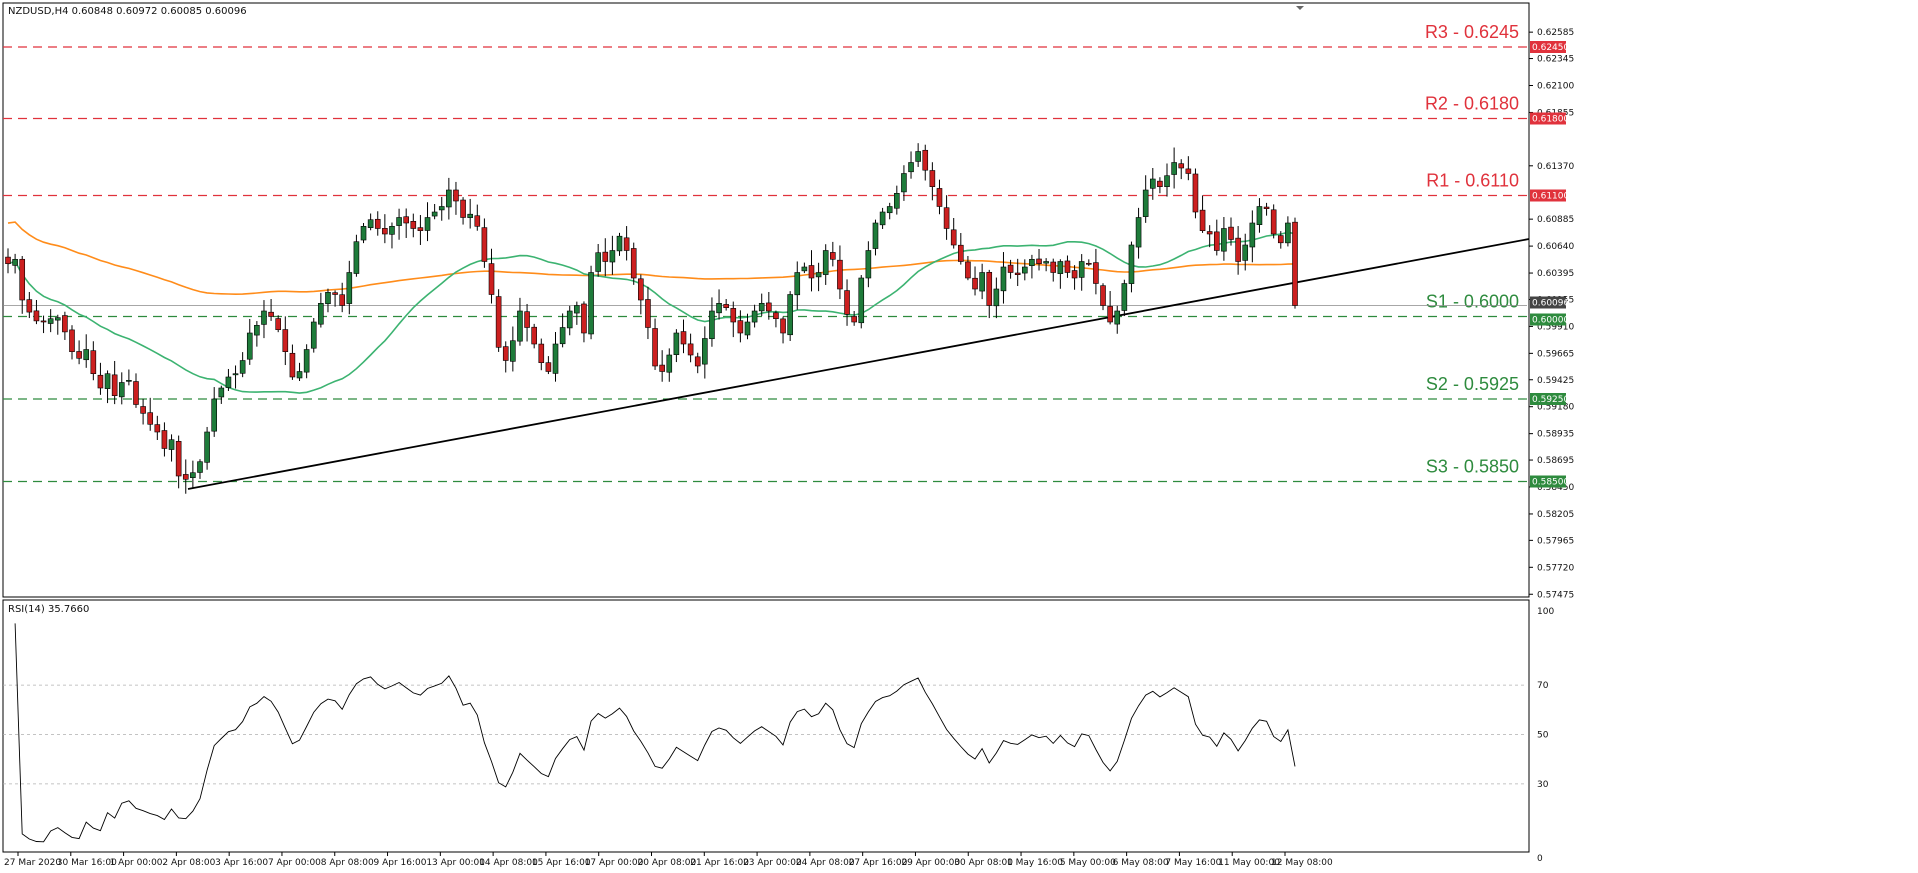 The height and width of the screenshot is (873, 1918). I want to click on level-label: S3 - 0.5850, so click(1472, 467).